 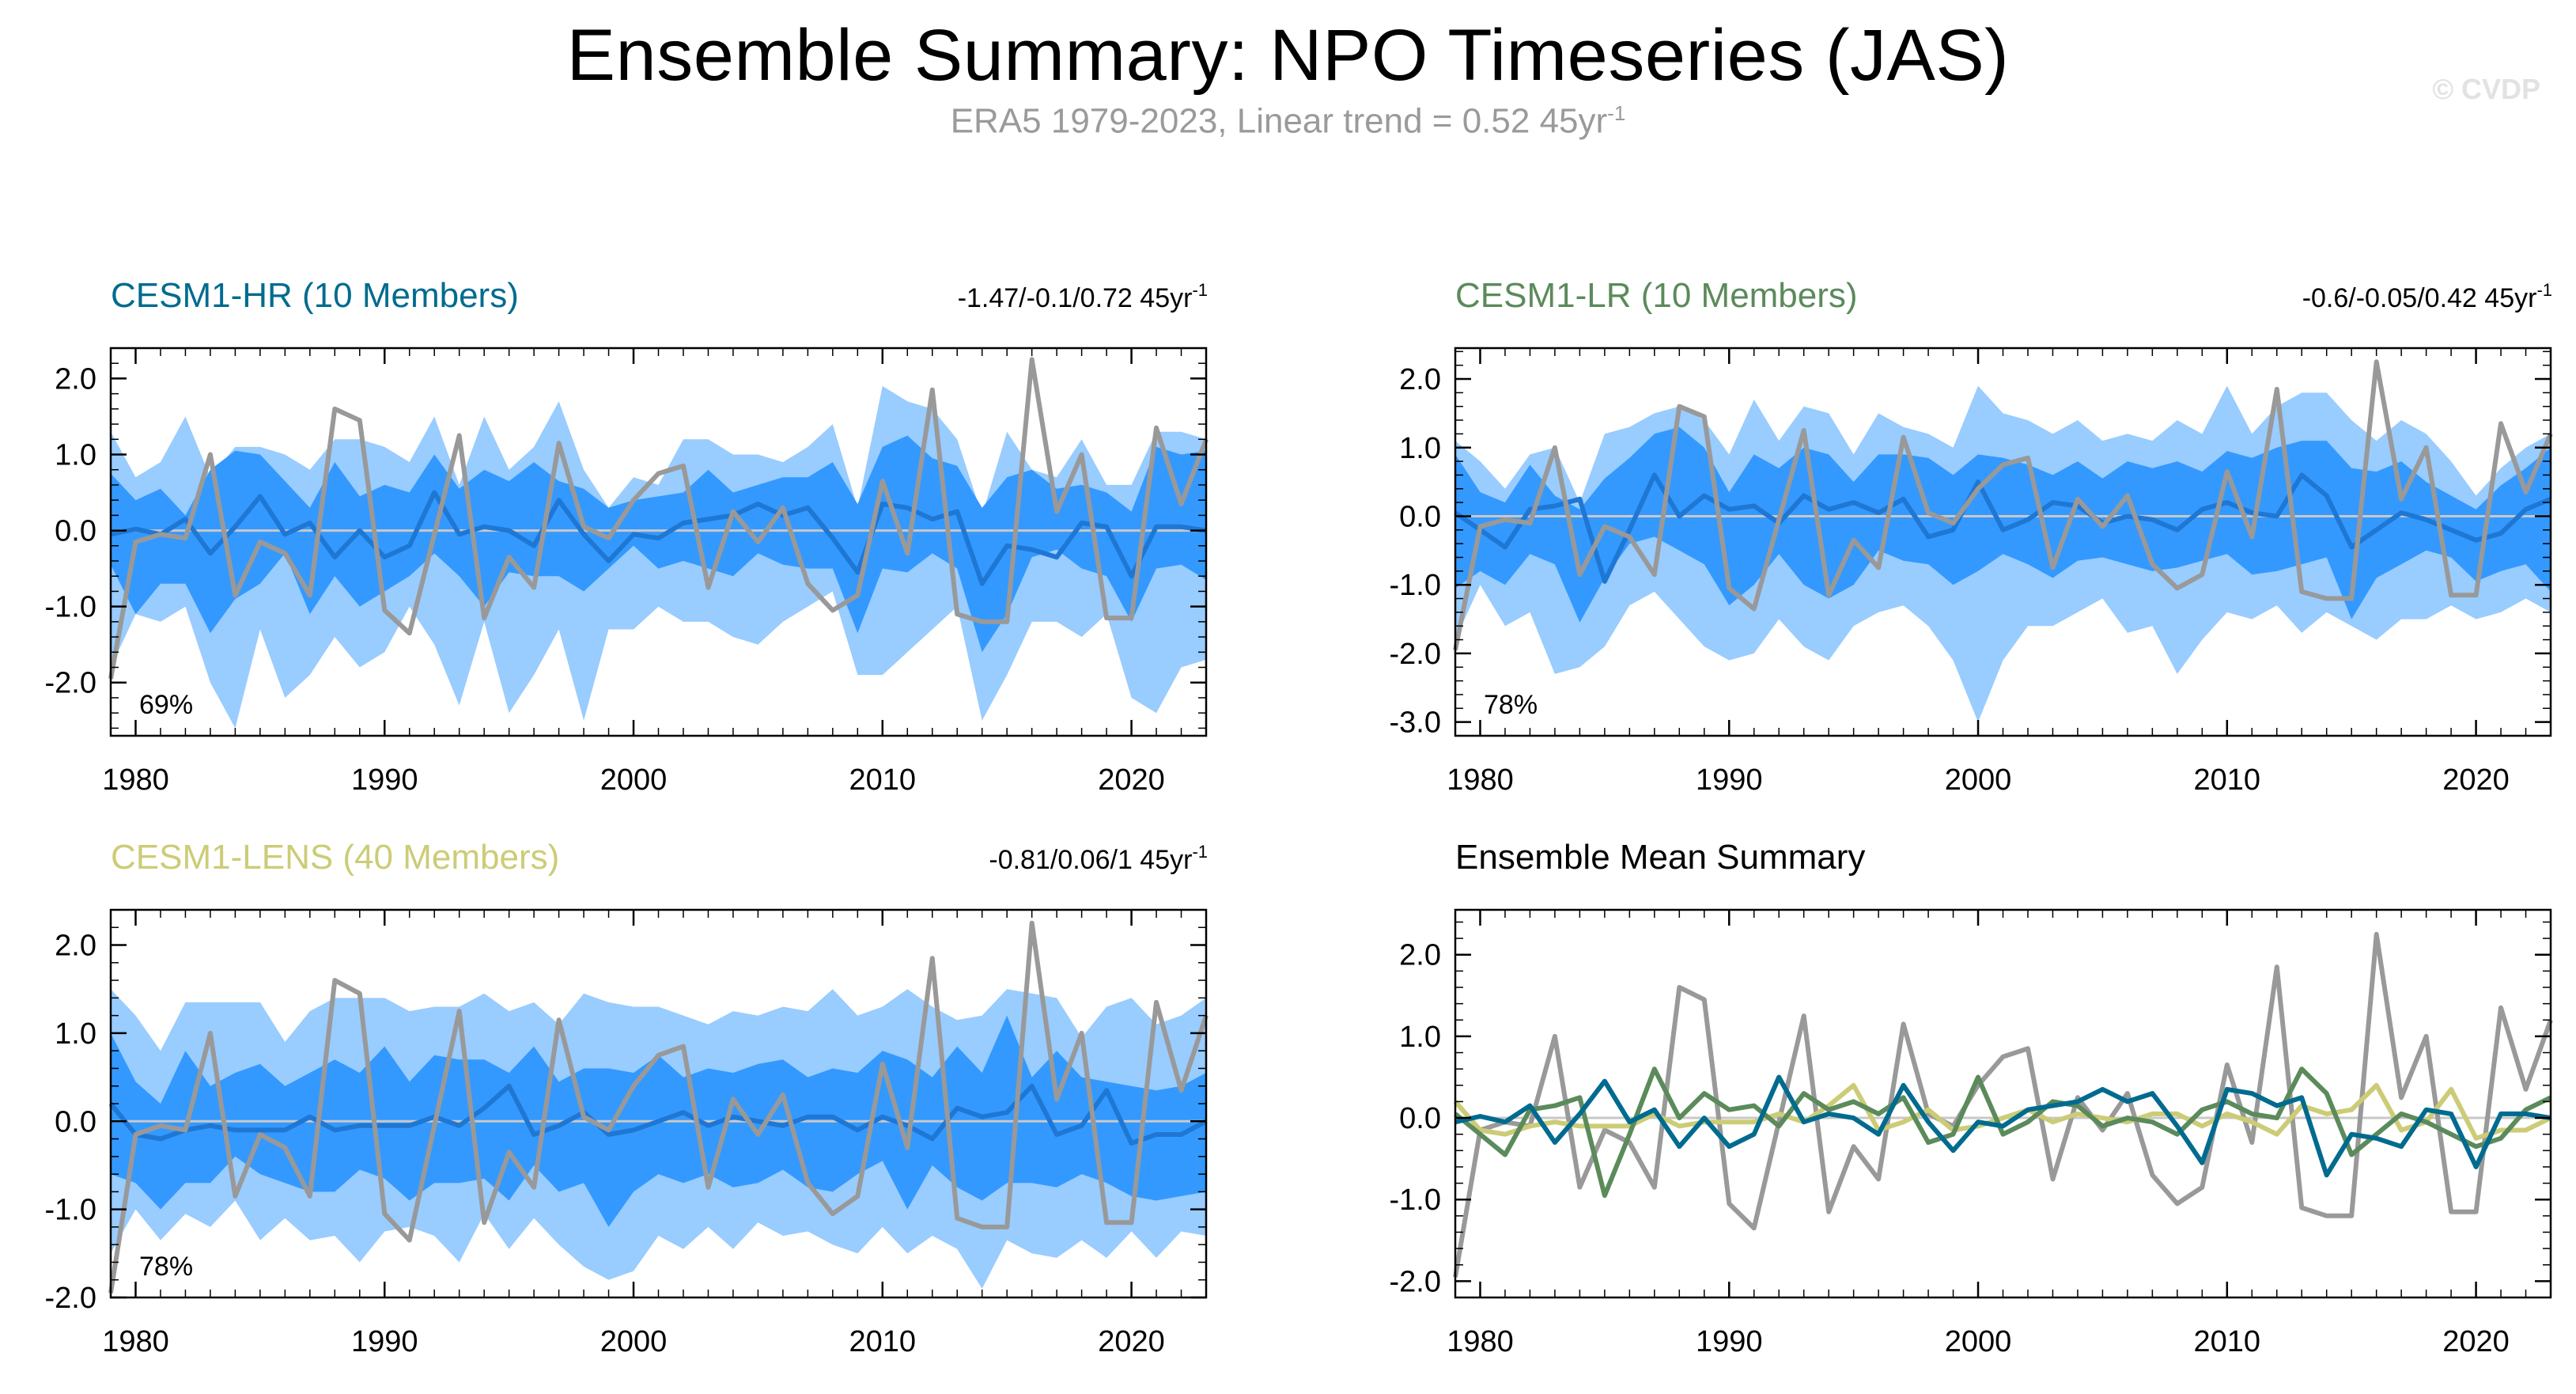 I want to click on panel-title: CESM1-LENS (40 Members), so click(x=335, y=857).